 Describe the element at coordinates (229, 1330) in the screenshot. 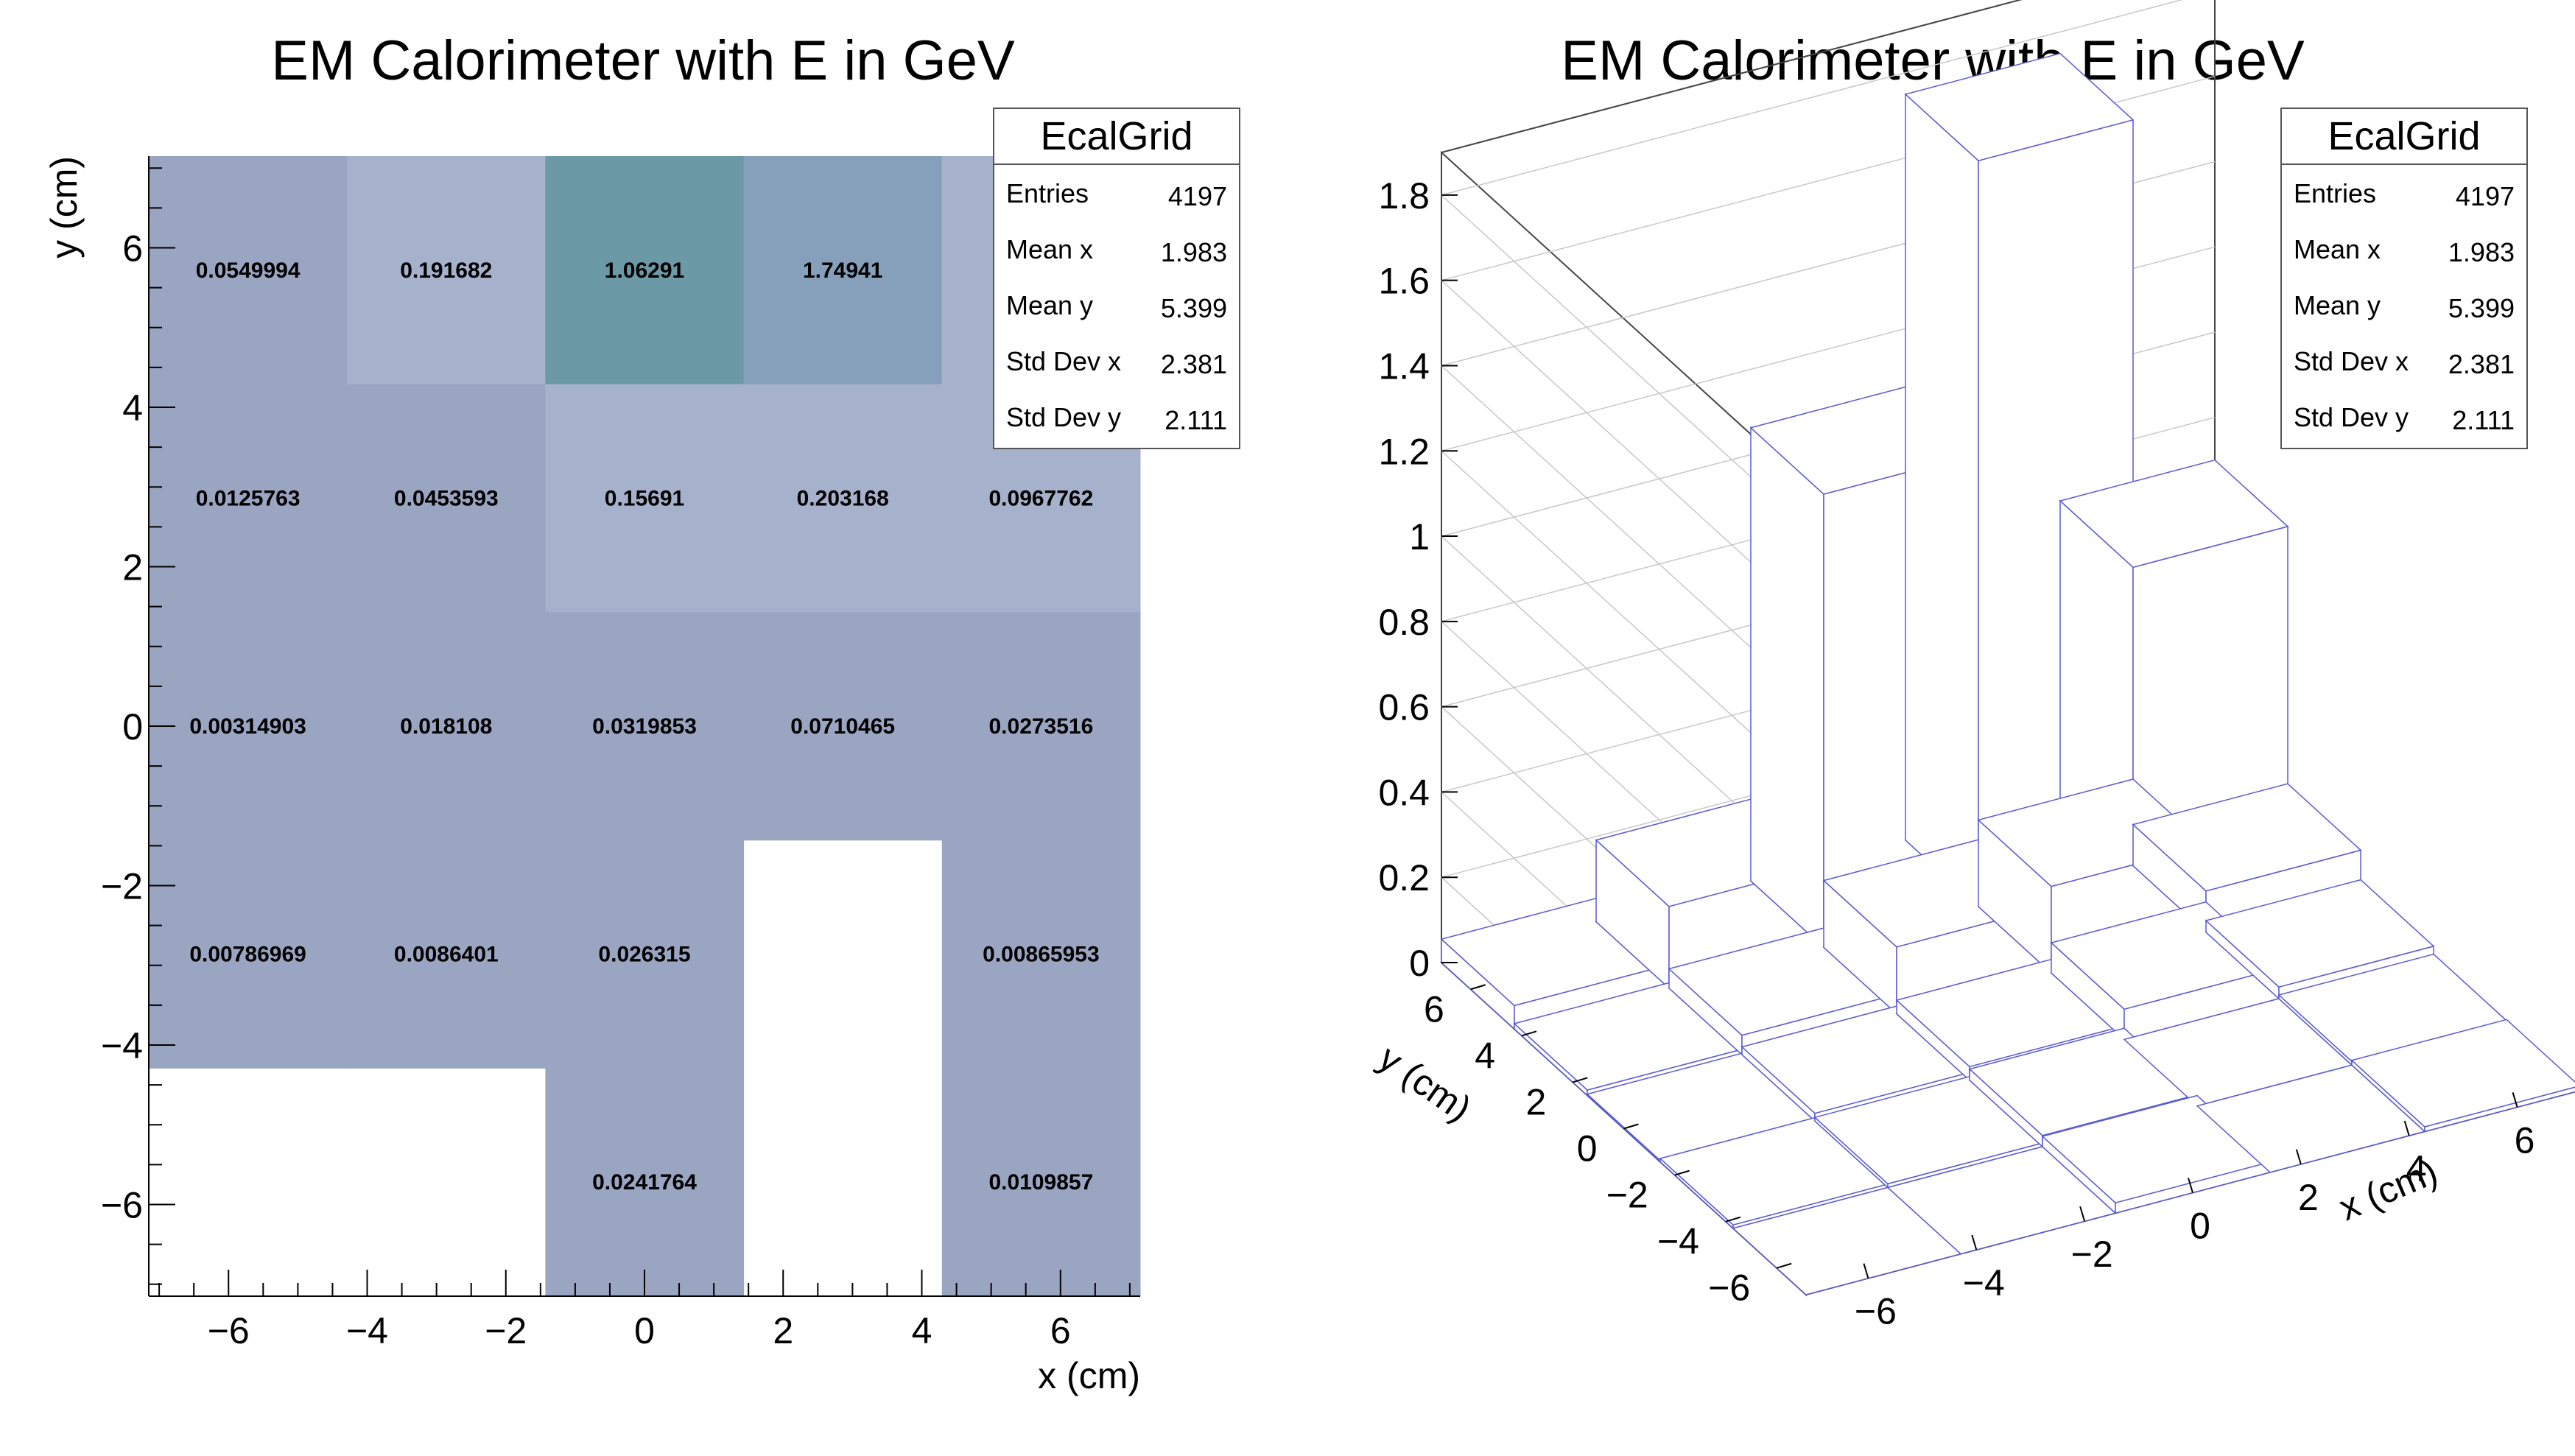

I see `heatmap-x-tick-label: −6` at that location.